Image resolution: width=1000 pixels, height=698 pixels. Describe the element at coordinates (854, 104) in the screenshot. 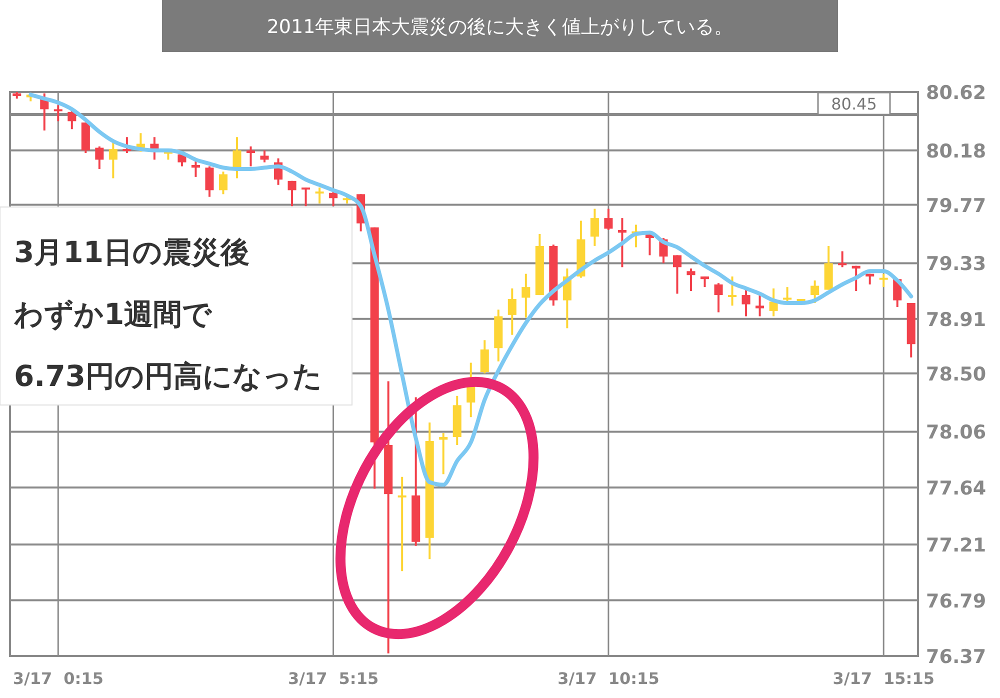

I see `ref-line-label: 80.45` at that location.